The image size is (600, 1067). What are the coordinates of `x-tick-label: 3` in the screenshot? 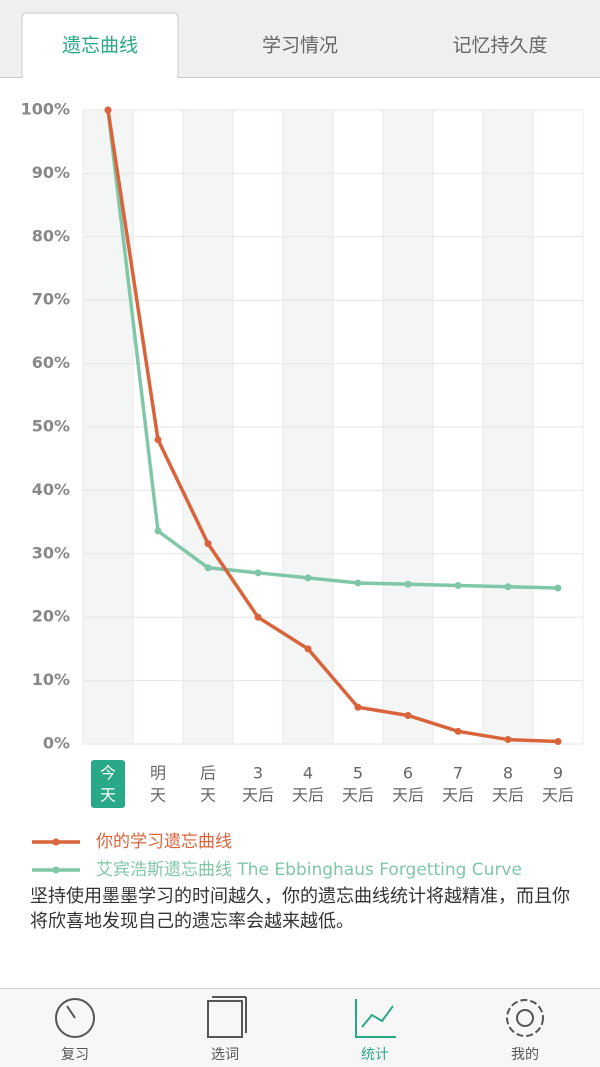 It's located at (258, 773).